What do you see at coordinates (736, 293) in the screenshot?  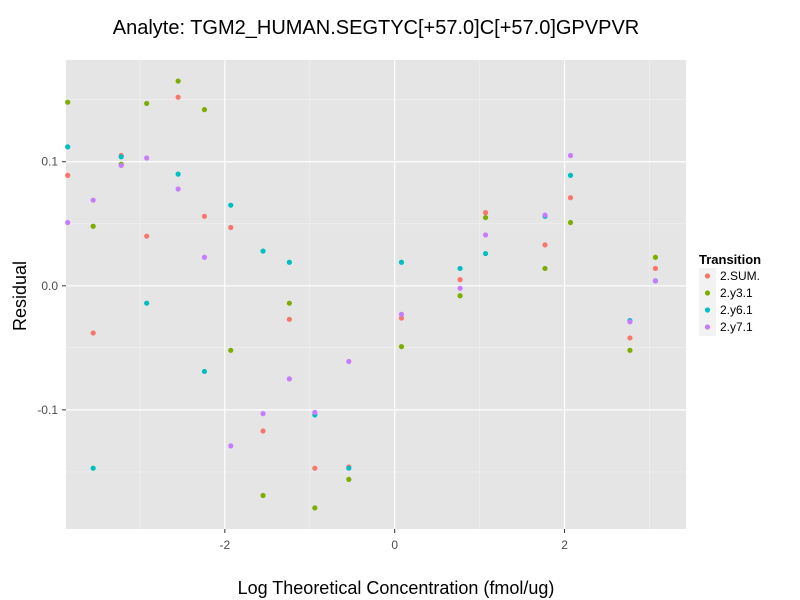 I see `legend-label: 2.y3.1` at bounding box center [736, 293].